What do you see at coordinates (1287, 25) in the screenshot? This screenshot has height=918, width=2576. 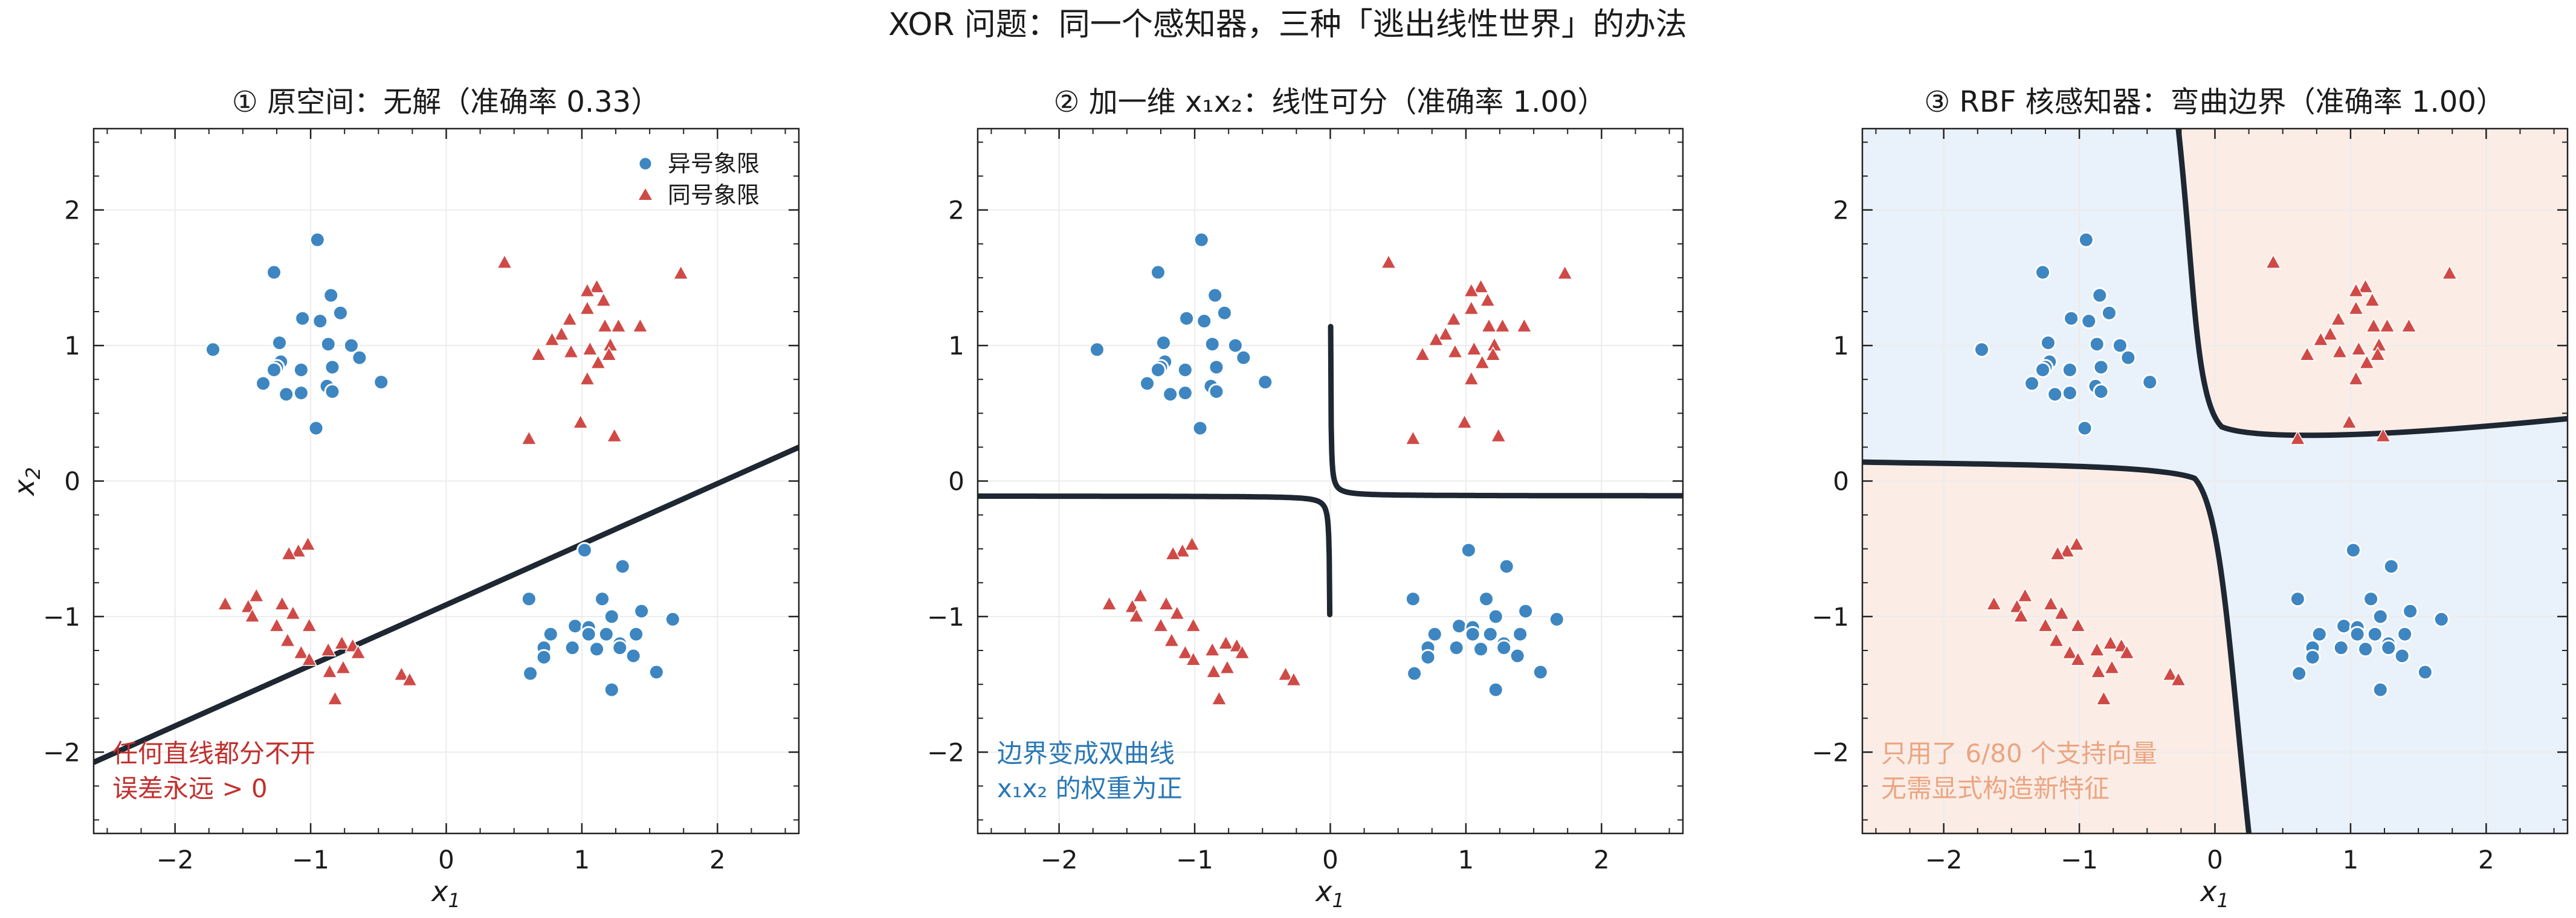 I see `figure-suptitle: XOR 问题：同一个感知器，三种「逃出线性世界」的办法` at bounding box center [1287, 25].